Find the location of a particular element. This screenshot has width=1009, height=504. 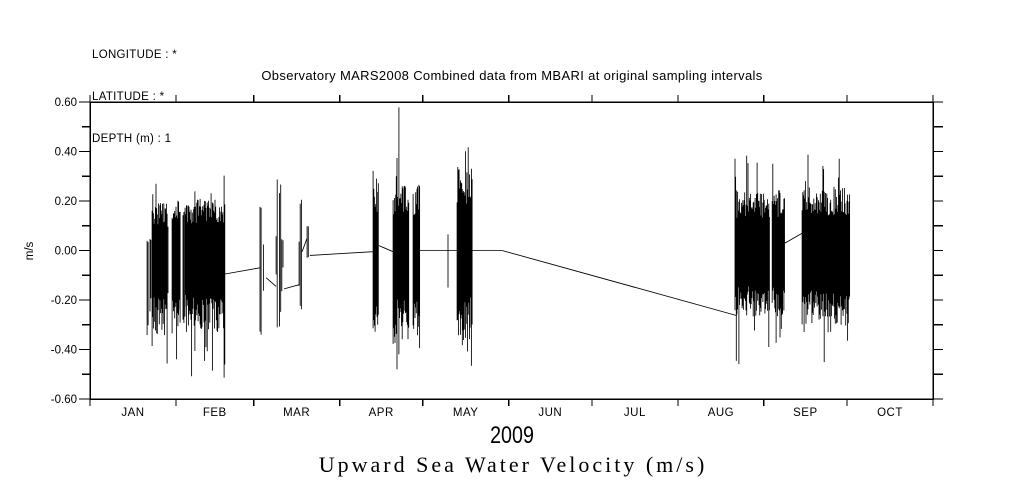

x-tick-label-SEP: SEP is located at coordinates (805, 413).